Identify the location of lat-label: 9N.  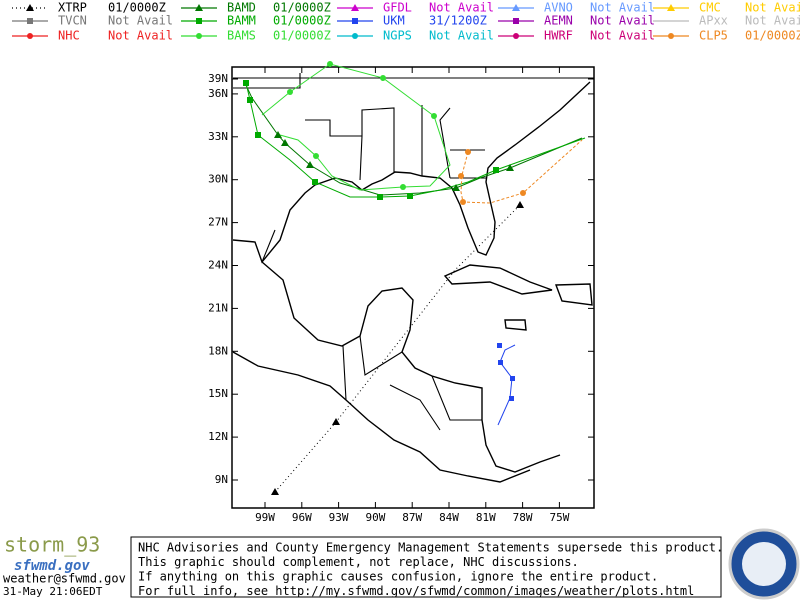
(221, 479).